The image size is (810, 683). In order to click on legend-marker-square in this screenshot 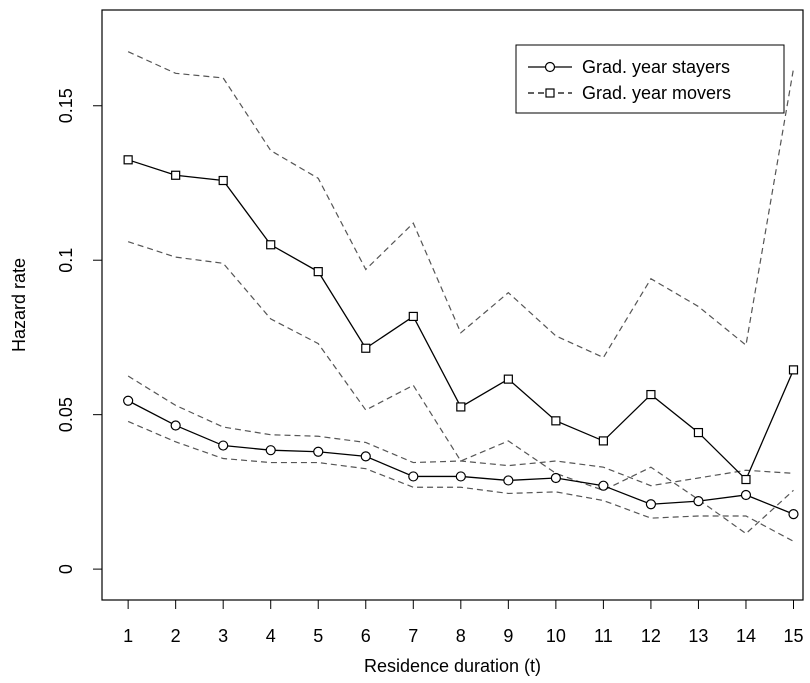, I will do `click(550, 93)`.